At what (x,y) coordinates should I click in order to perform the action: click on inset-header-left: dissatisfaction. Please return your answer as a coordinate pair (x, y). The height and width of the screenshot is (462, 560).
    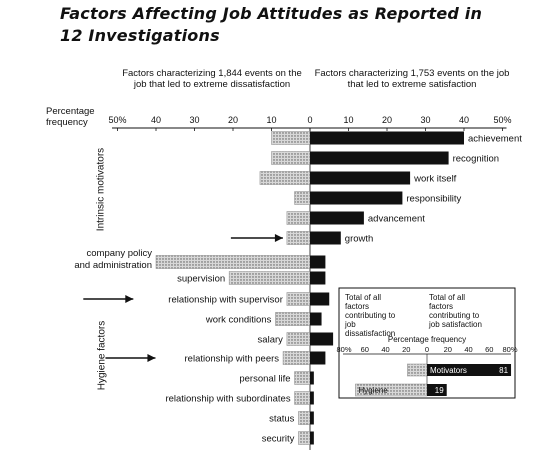
    Looking at the image, I should click on (370, 333).